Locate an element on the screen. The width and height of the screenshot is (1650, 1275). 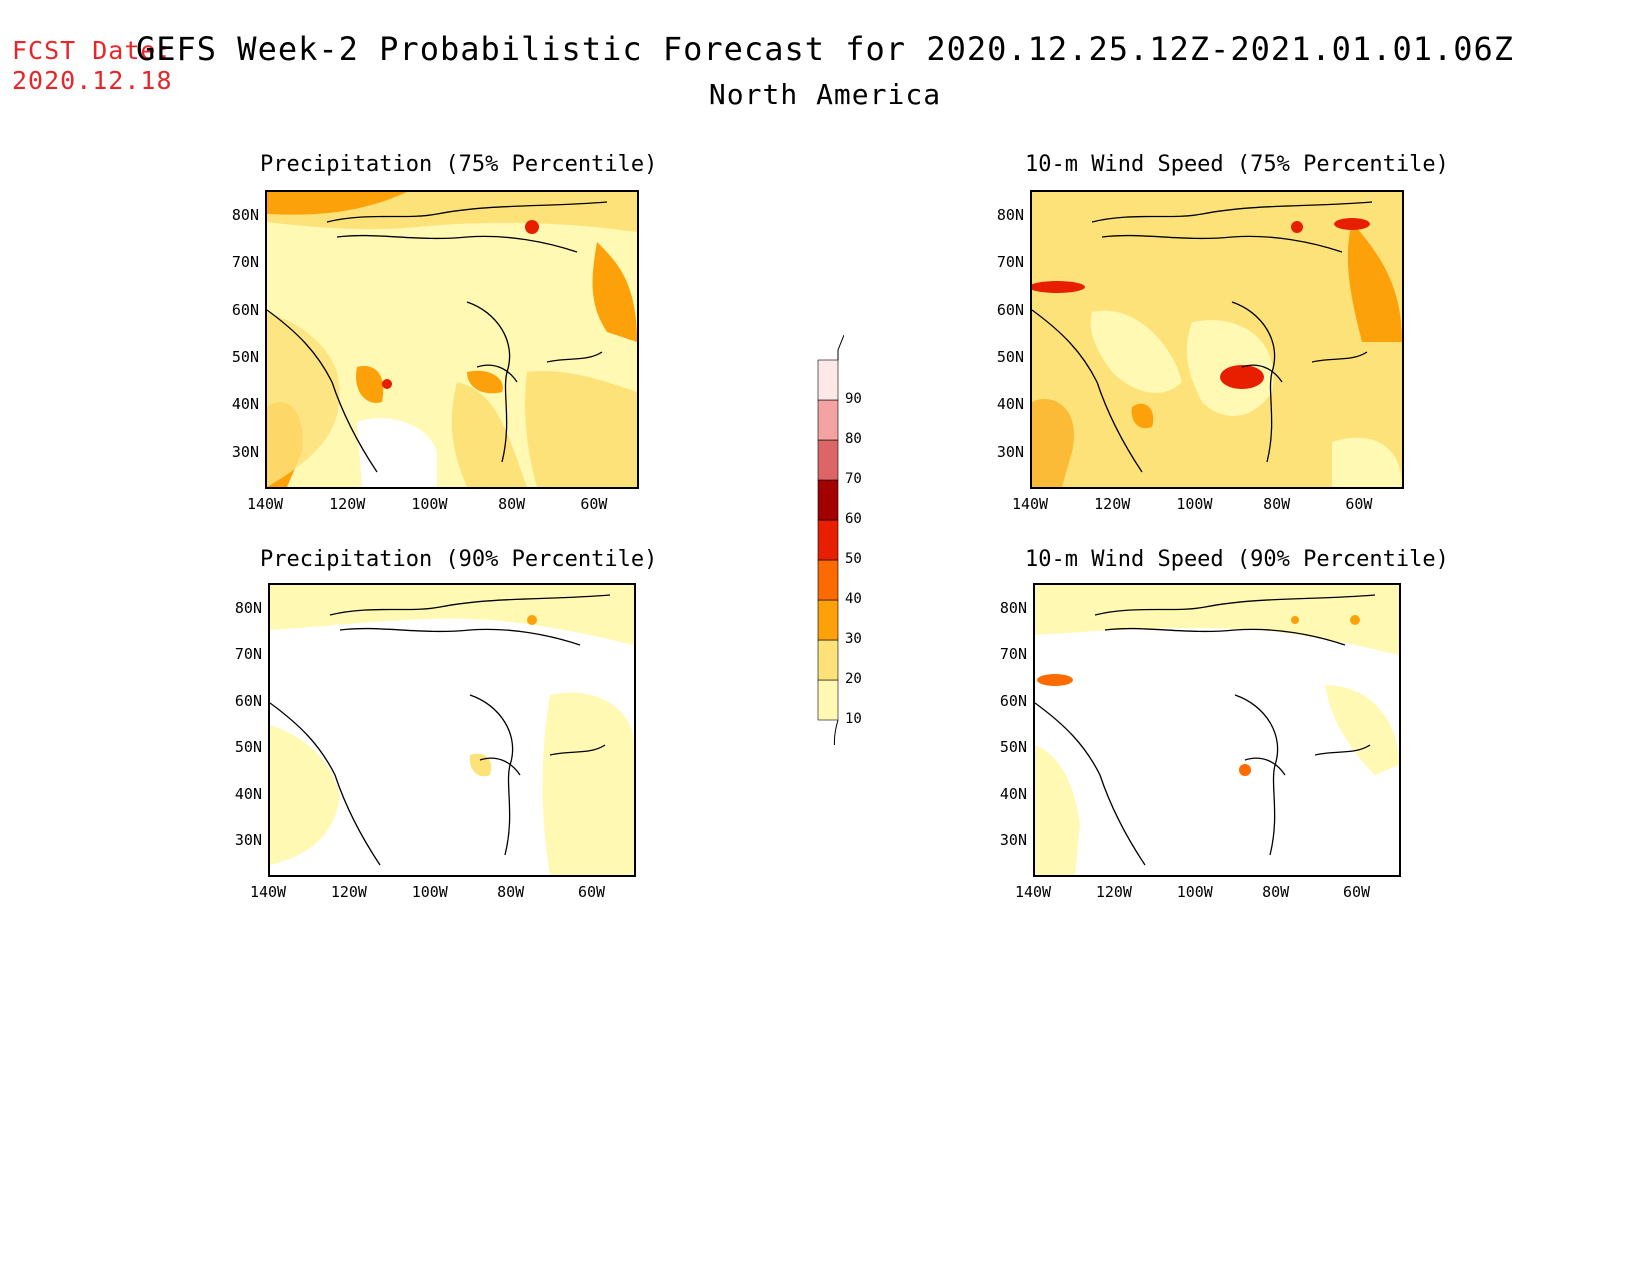
page-subtitle: North America is located at coordinates (825, 94).